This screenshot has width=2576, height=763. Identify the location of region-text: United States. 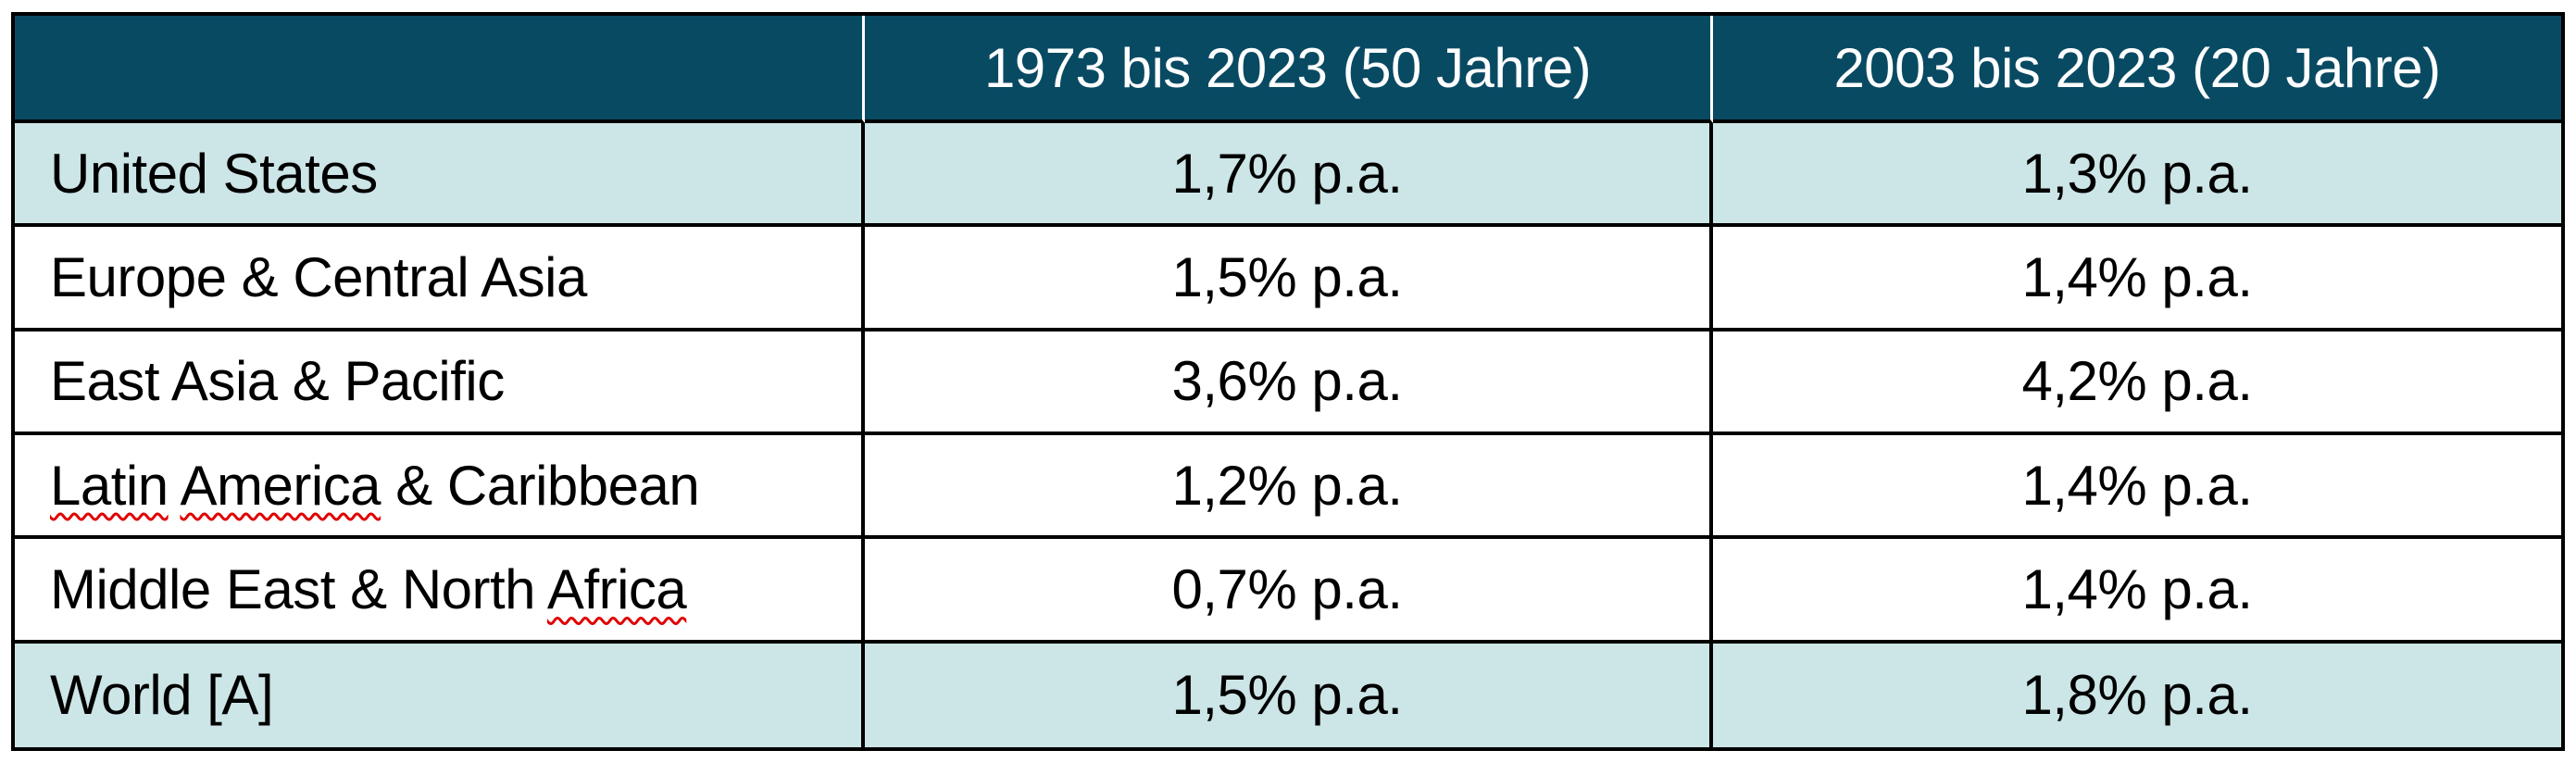
(214, 173).